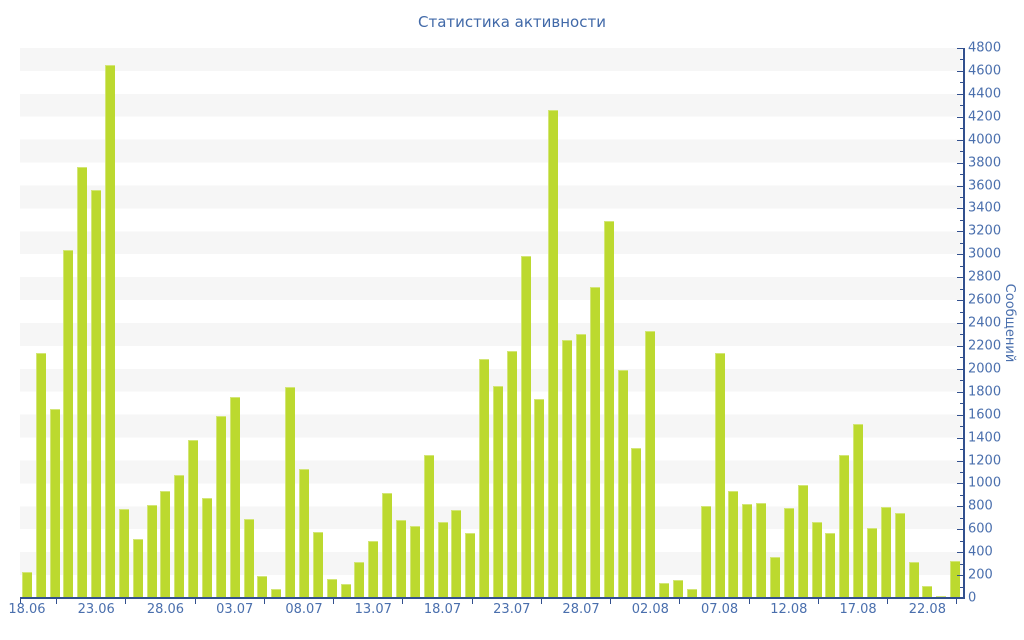  What do you see at coordinates (964, 323) in the screenshot?
I see `y-axis-line` at bounding box center [964, 323].